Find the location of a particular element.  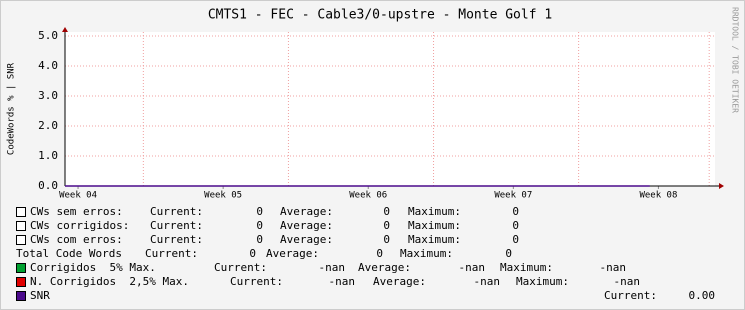

y-tick-label: 3.0 is located at coordinates (48, 95).